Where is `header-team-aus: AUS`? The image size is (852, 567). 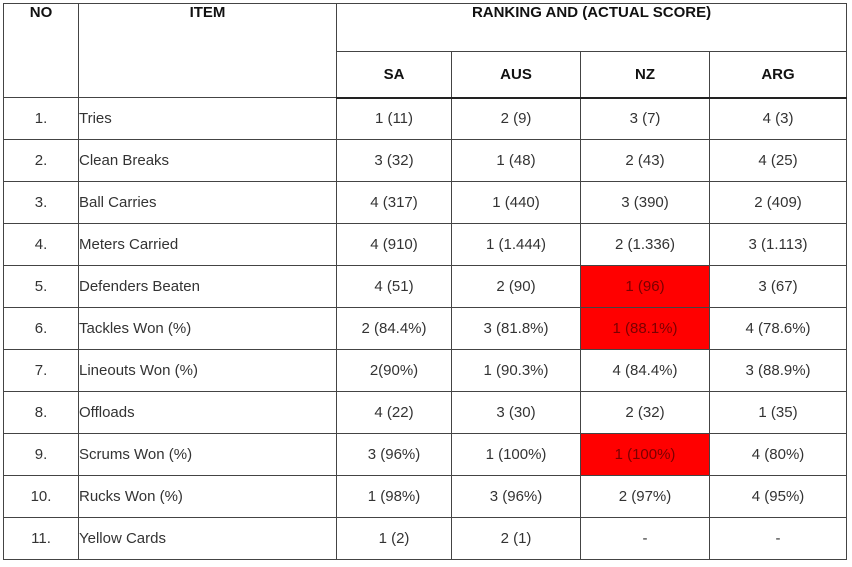 header-team-aus: AUS is located at coordinates (516, 75).